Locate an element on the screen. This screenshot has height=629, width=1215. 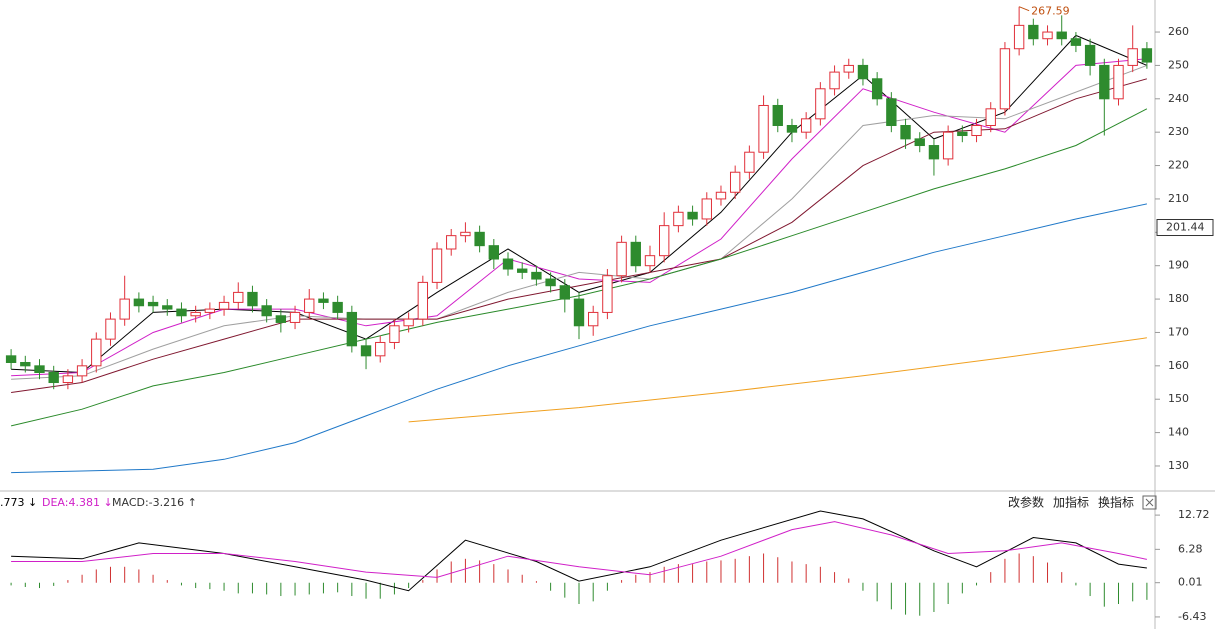
y-tick-label: 230 is located at coordinates (1178, 131).